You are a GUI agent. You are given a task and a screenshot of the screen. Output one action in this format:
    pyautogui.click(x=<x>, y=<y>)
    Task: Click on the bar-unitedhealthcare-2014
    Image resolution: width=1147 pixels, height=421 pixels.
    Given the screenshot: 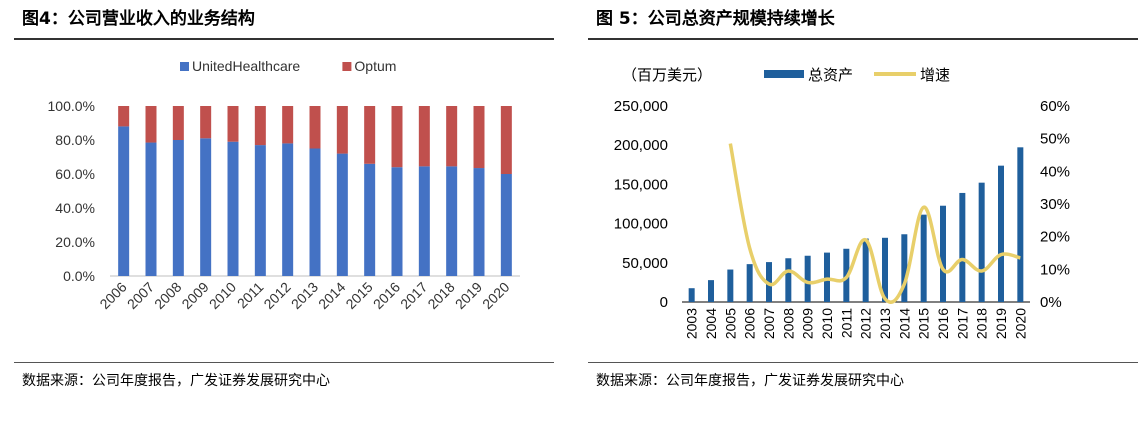 What is the action you would take?
    pyautogui.click(x=342, y=214)
    